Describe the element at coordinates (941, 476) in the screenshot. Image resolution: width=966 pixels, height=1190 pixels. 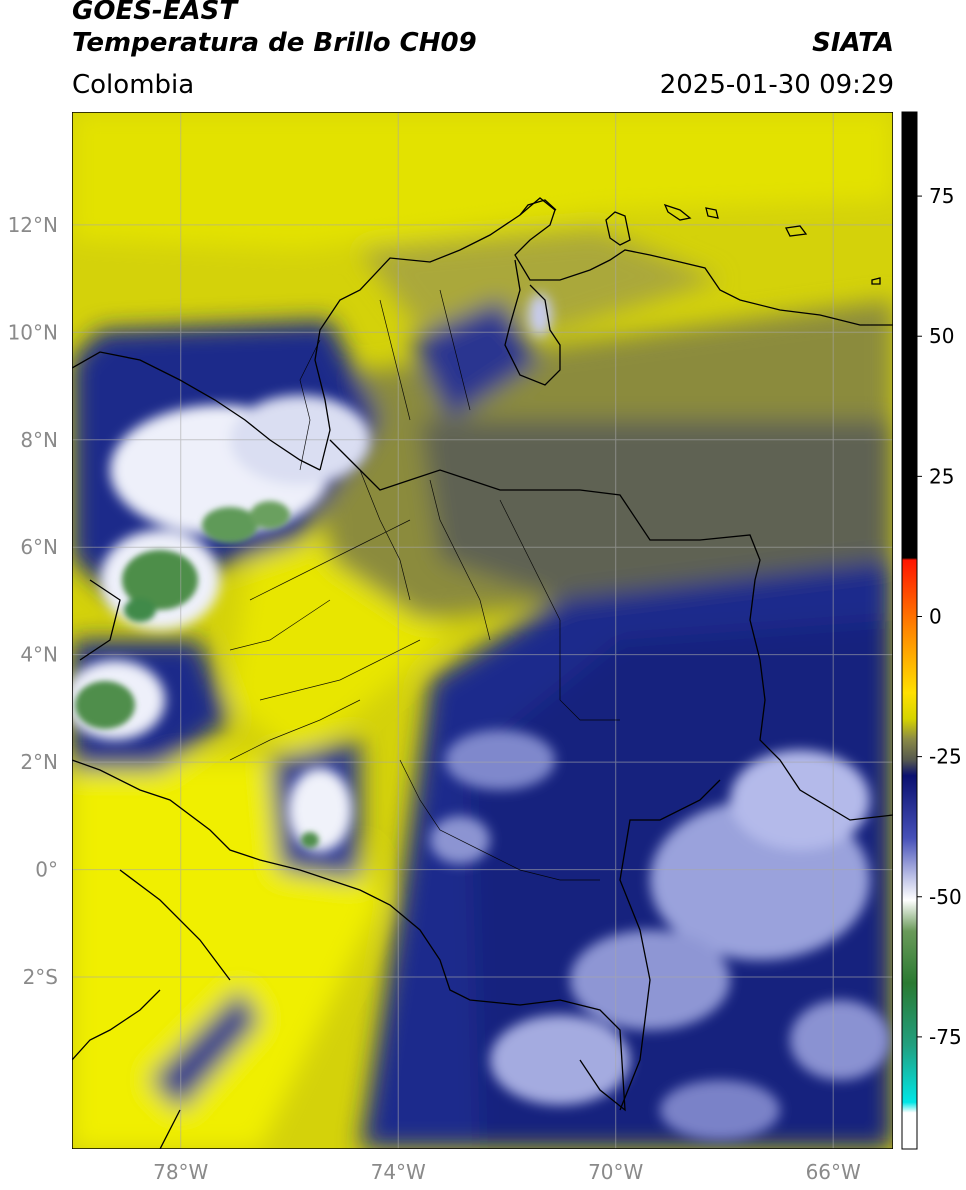
I see `colorbar-tick-label: 25` at that location.